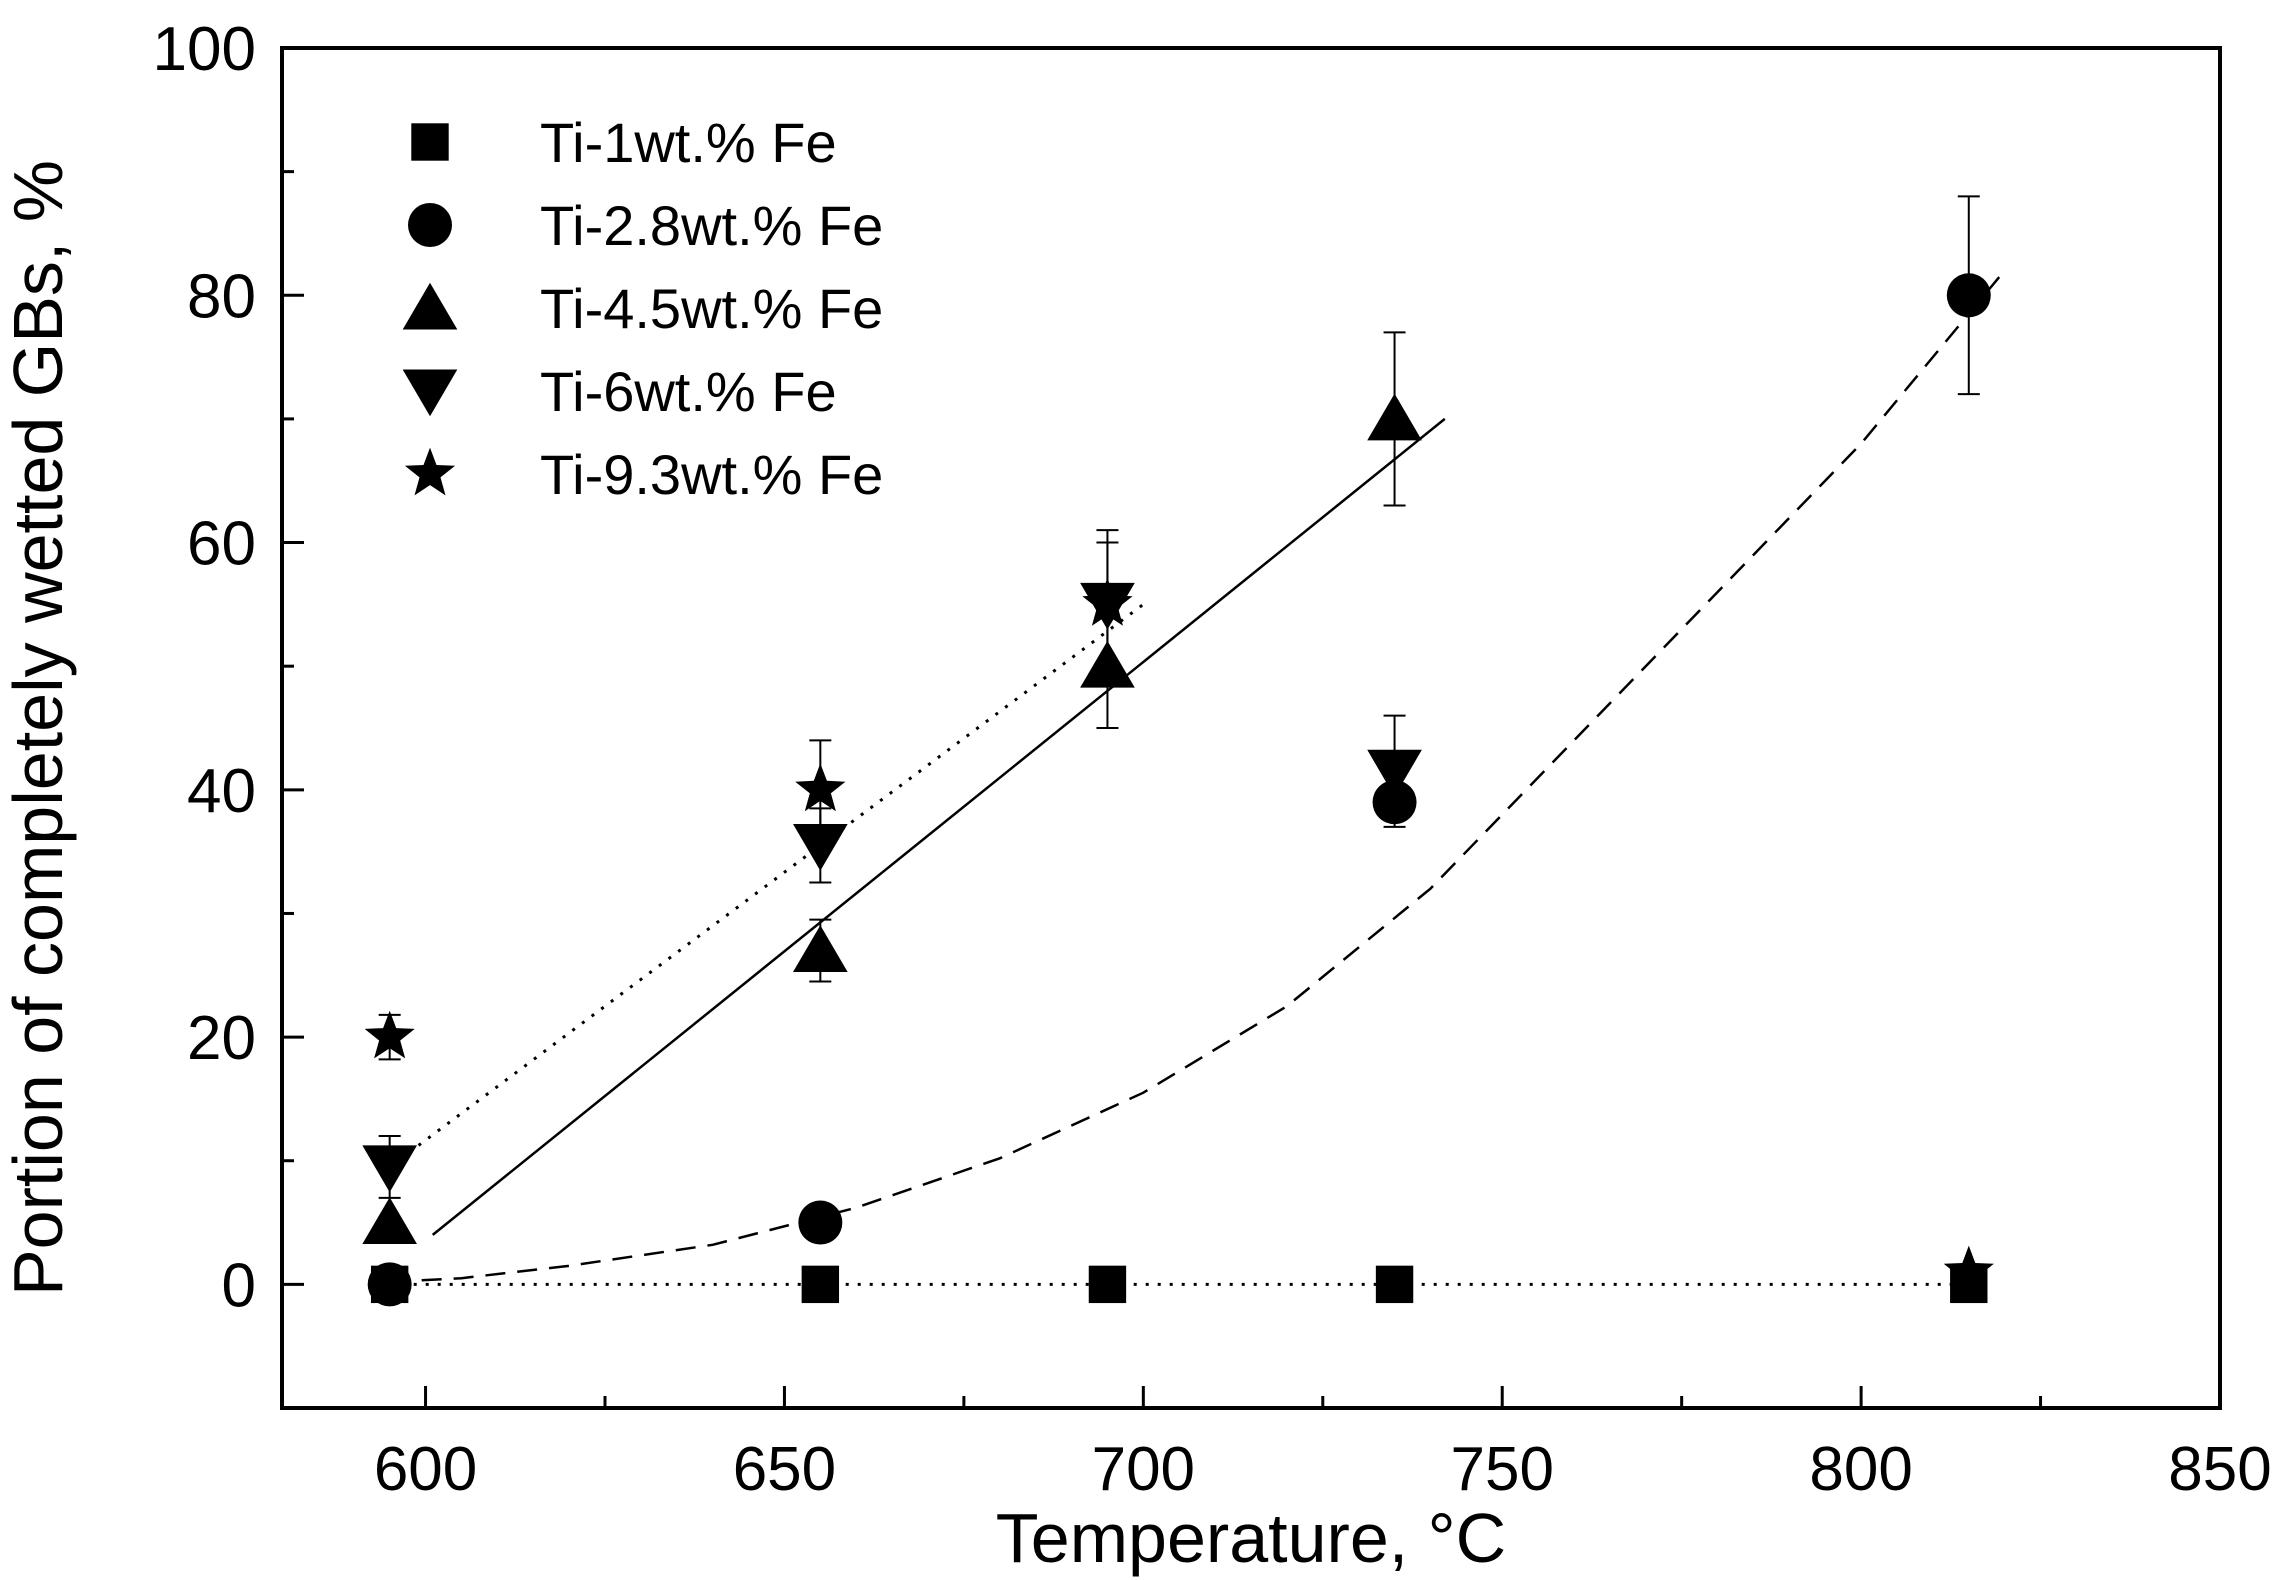  Describe the element at coordinates (711, 225) in the screenshot. I see `legend-label: Ti-2.8wt.% Fe` at that location.